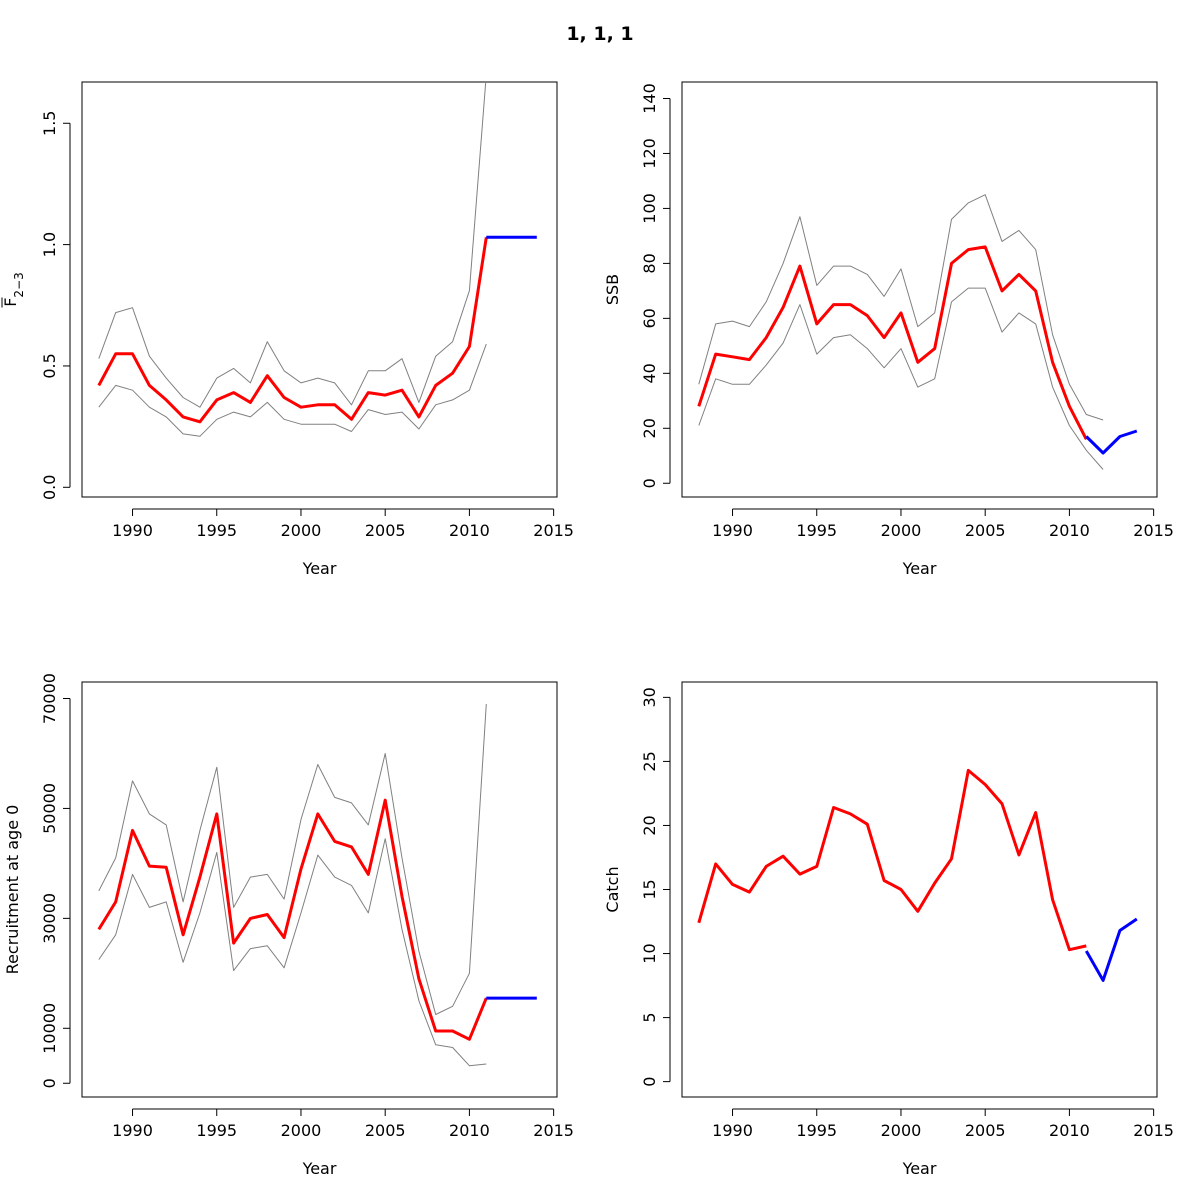 The width and height of the screenshot is (1200, 1200). I want to click on y-tick-label: 80, so click(649, 263).